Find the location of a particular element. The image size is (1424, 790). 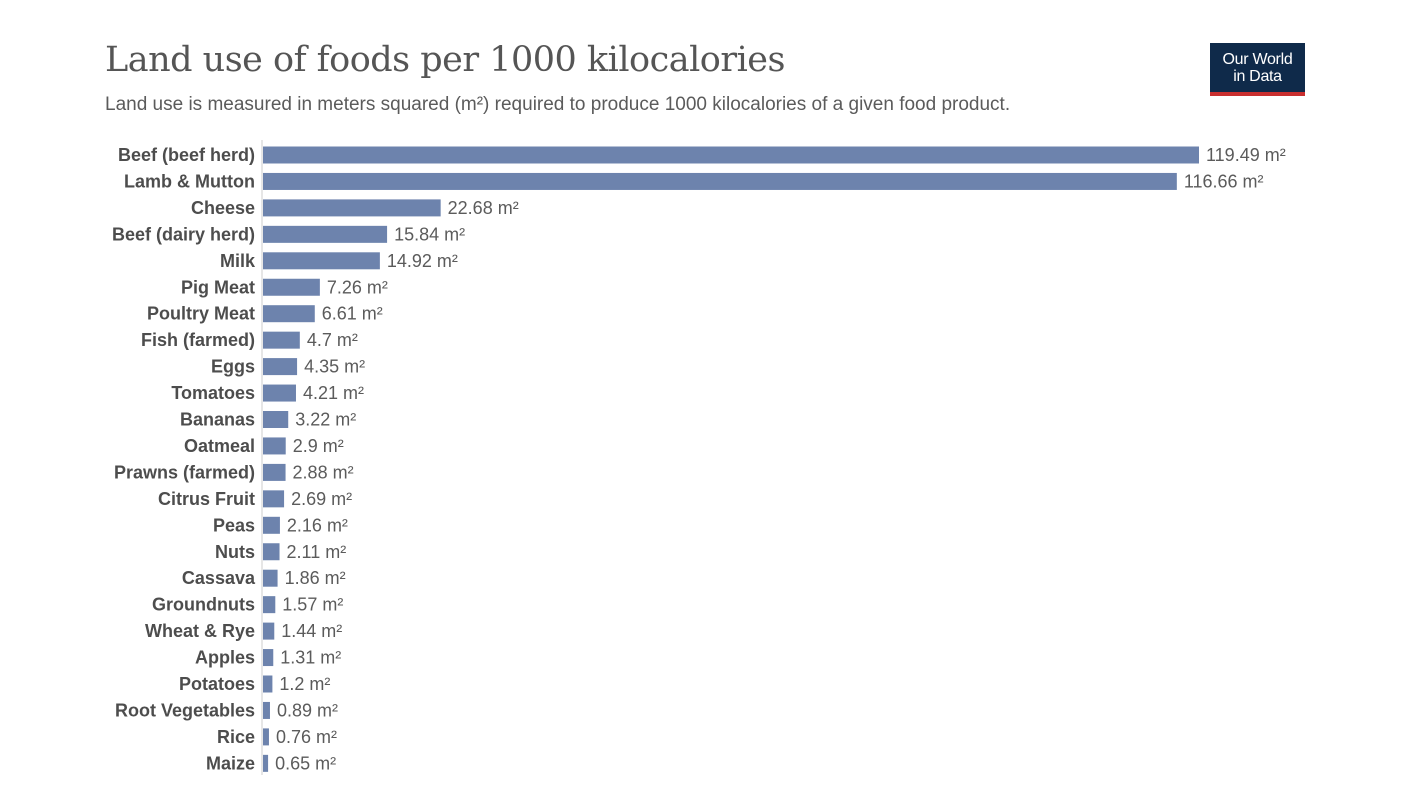

category-label-beef-dairy-herd: Beef (dairy herd) is located at coordinates (183, 234).